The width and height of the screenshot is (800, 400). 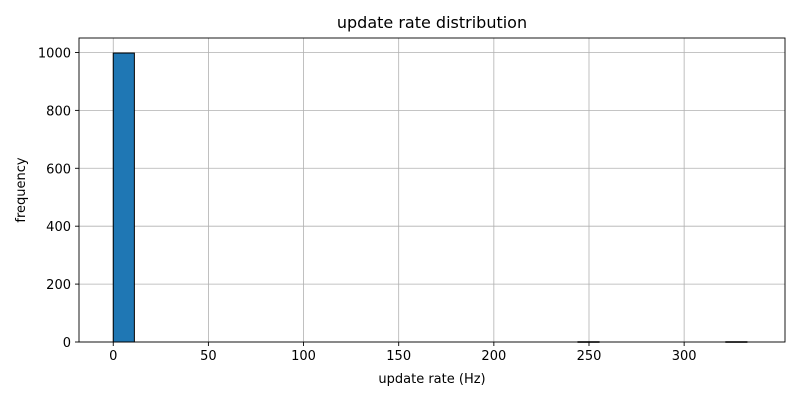 What do you see at coordinates (113, 356) in the screenshot?
I see `x-tick-label: 0` at bounding box center [113, 356].